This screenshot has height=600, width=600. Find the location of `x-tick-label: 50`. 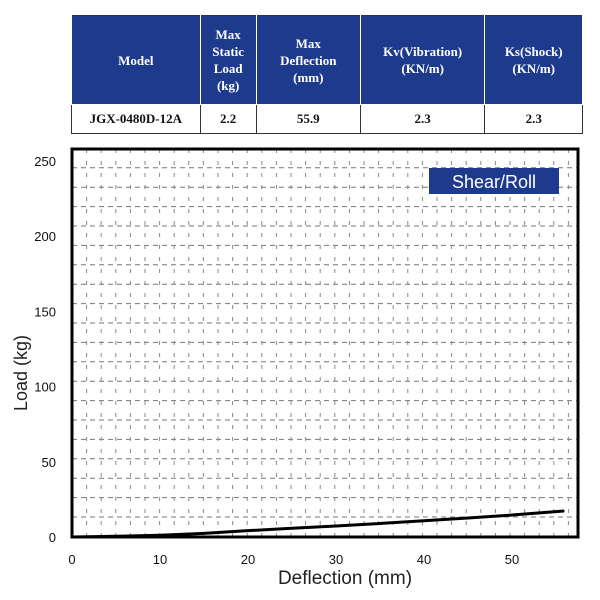

x-tick-label: 50 is located at coordinates (512, 559).